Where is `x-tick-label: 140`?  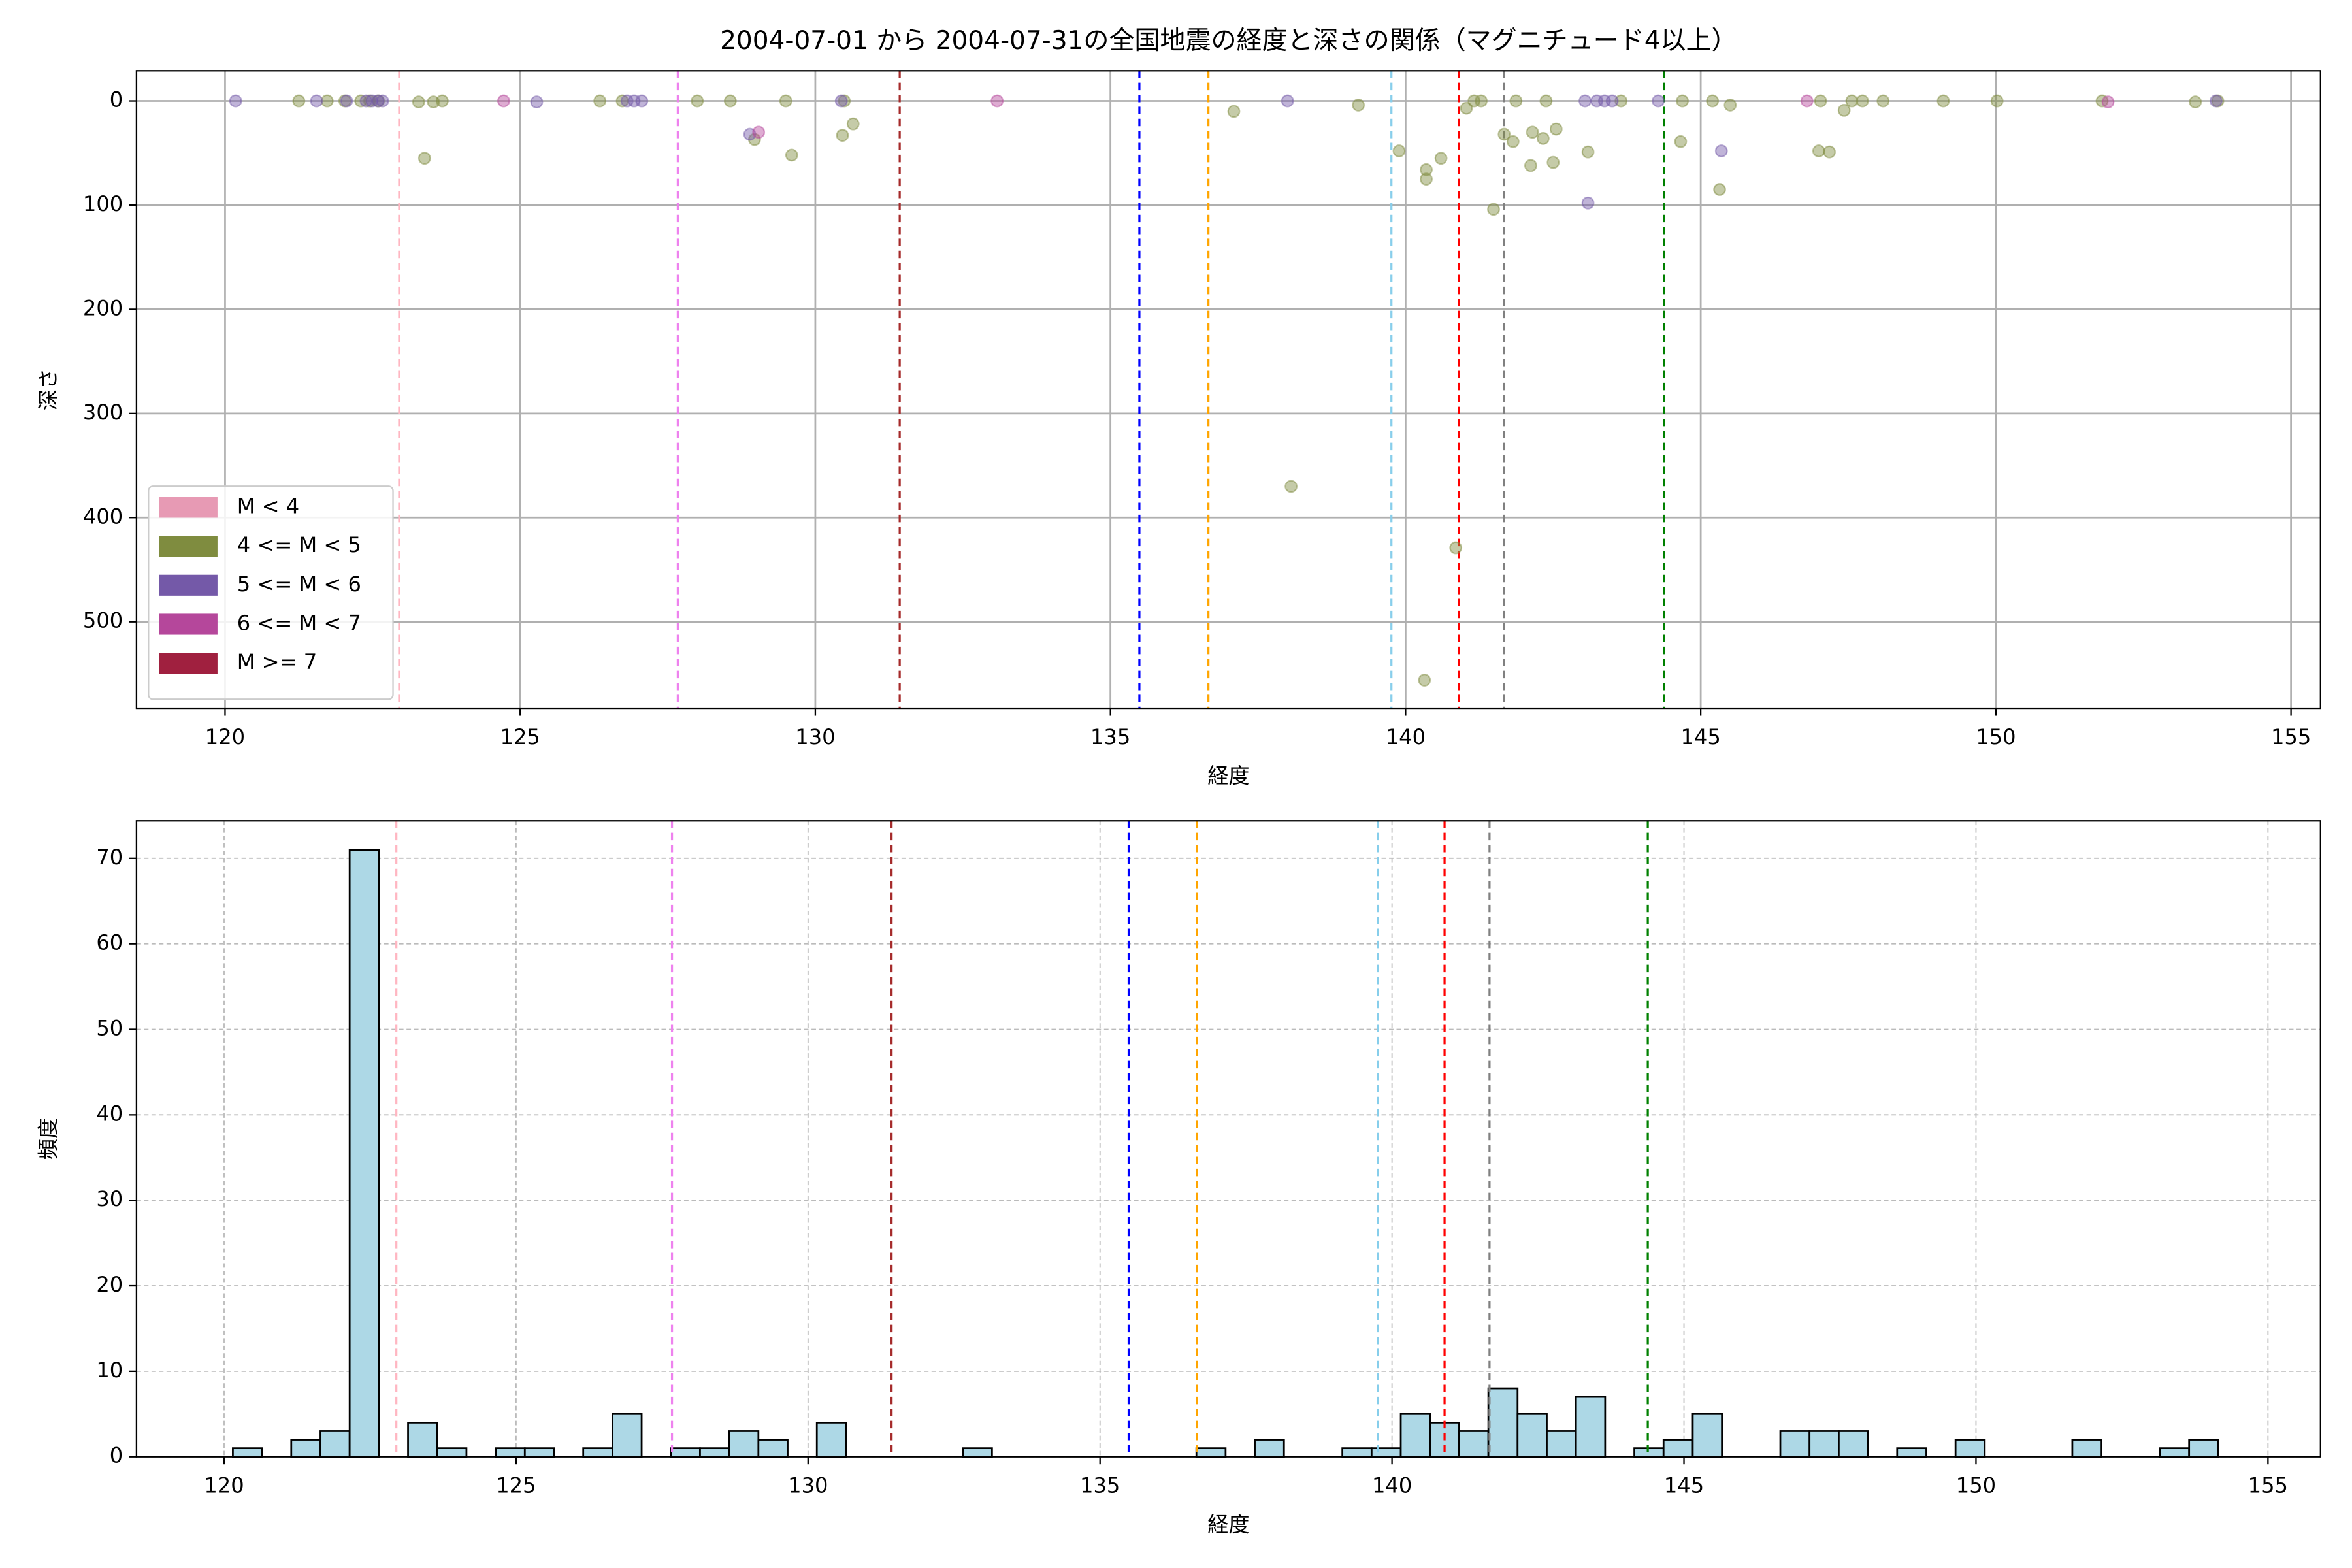
x-tick-label: 140 is located at coordinates (1392, 1485).